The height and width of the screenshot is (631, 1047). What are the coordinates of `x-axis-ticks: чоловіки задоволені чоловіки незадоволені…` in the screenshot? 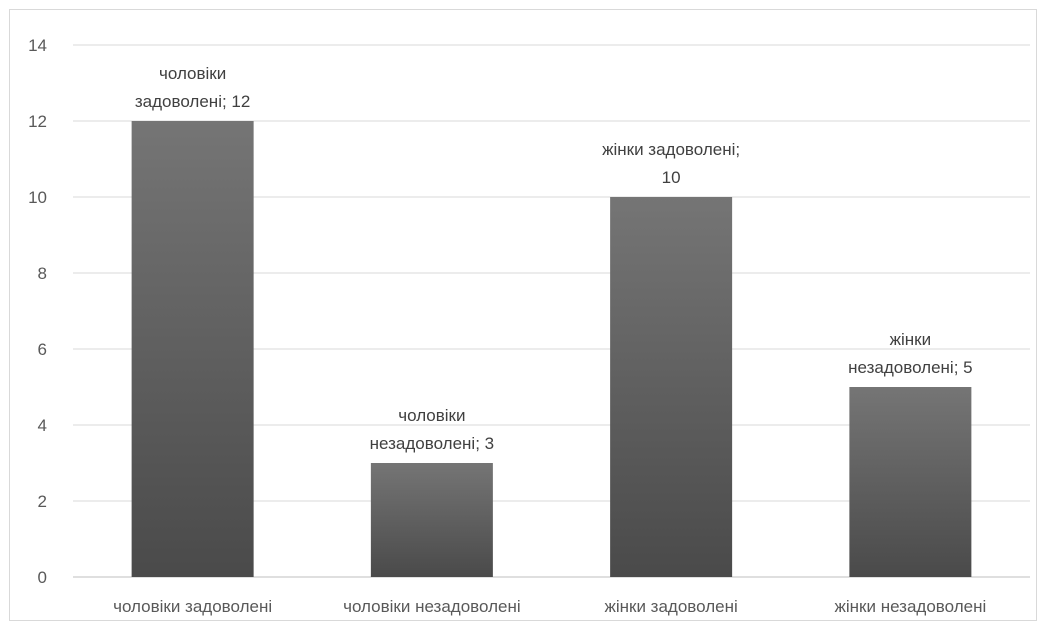 It's located at (549, 606).